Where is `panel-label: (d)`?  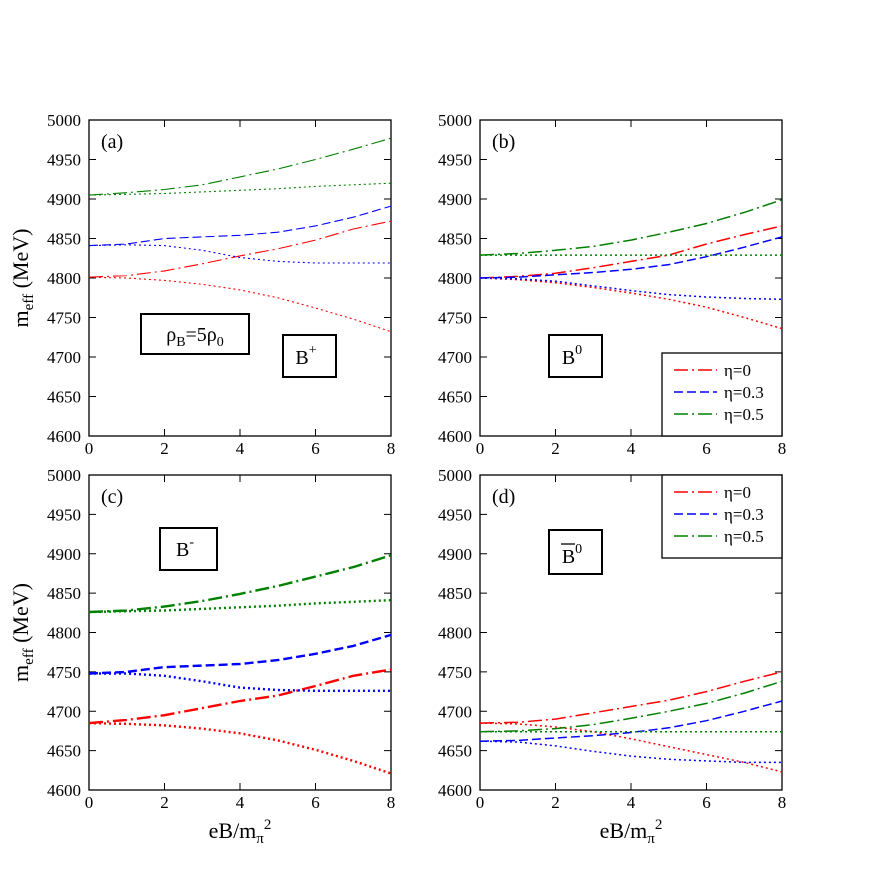
panel-label: (d) is located at coordinates (503, 497).